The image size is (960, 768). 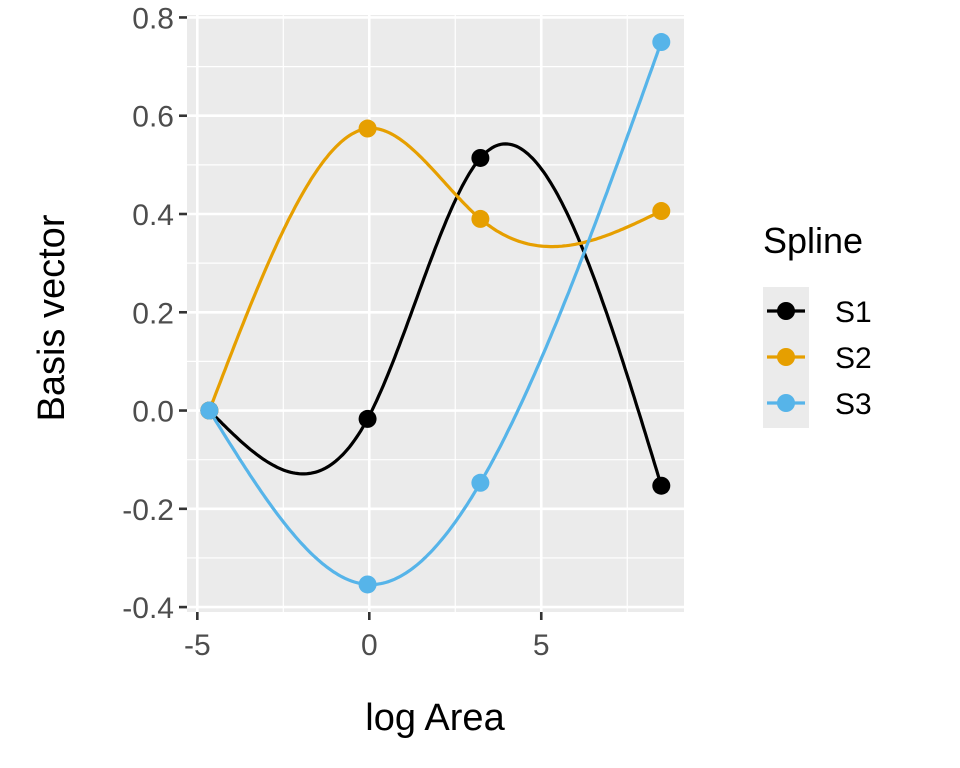 What do you see at coordinates (813, 240) in the screenshot?
I see `legend-title: Spline` at bounding box center [813, 240].